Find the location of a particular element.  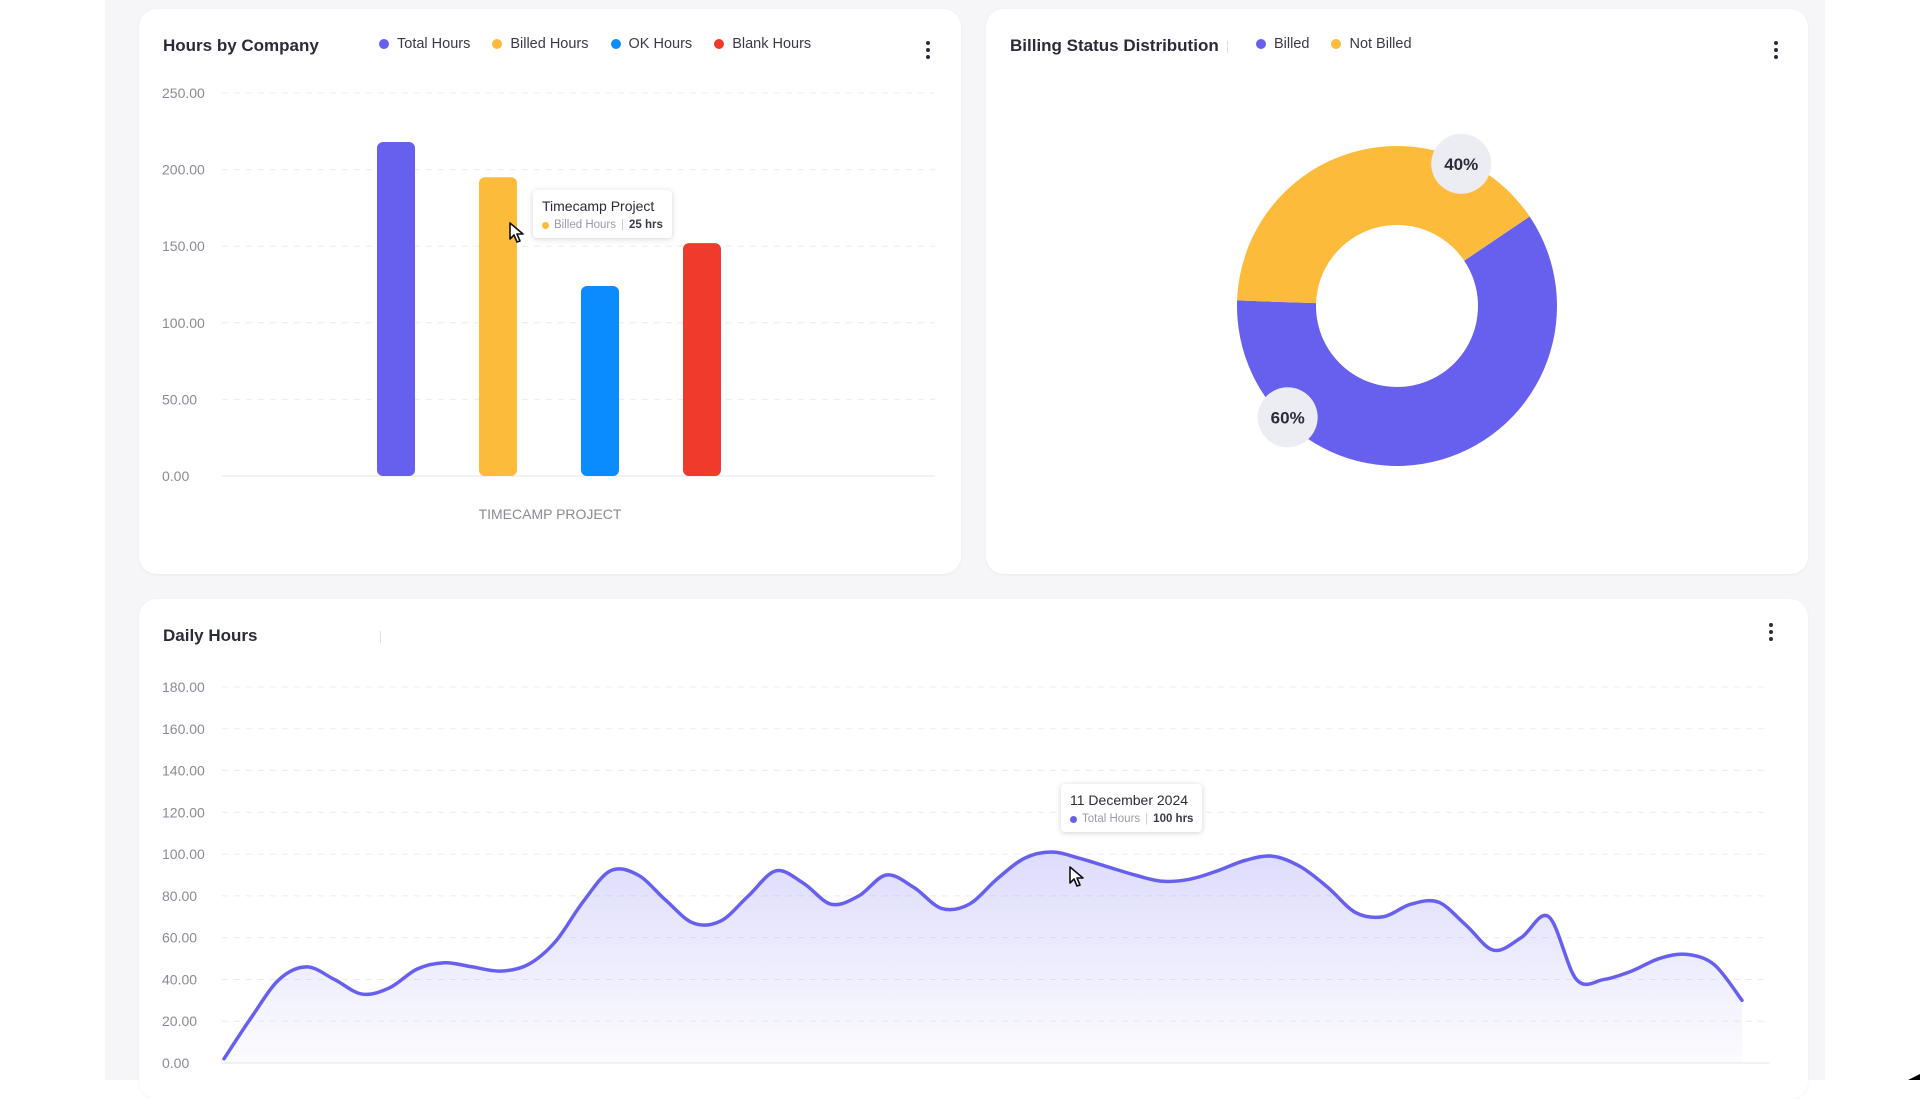

legend-item-not-billed: Not Billed is located at coordinates (1371, 44).